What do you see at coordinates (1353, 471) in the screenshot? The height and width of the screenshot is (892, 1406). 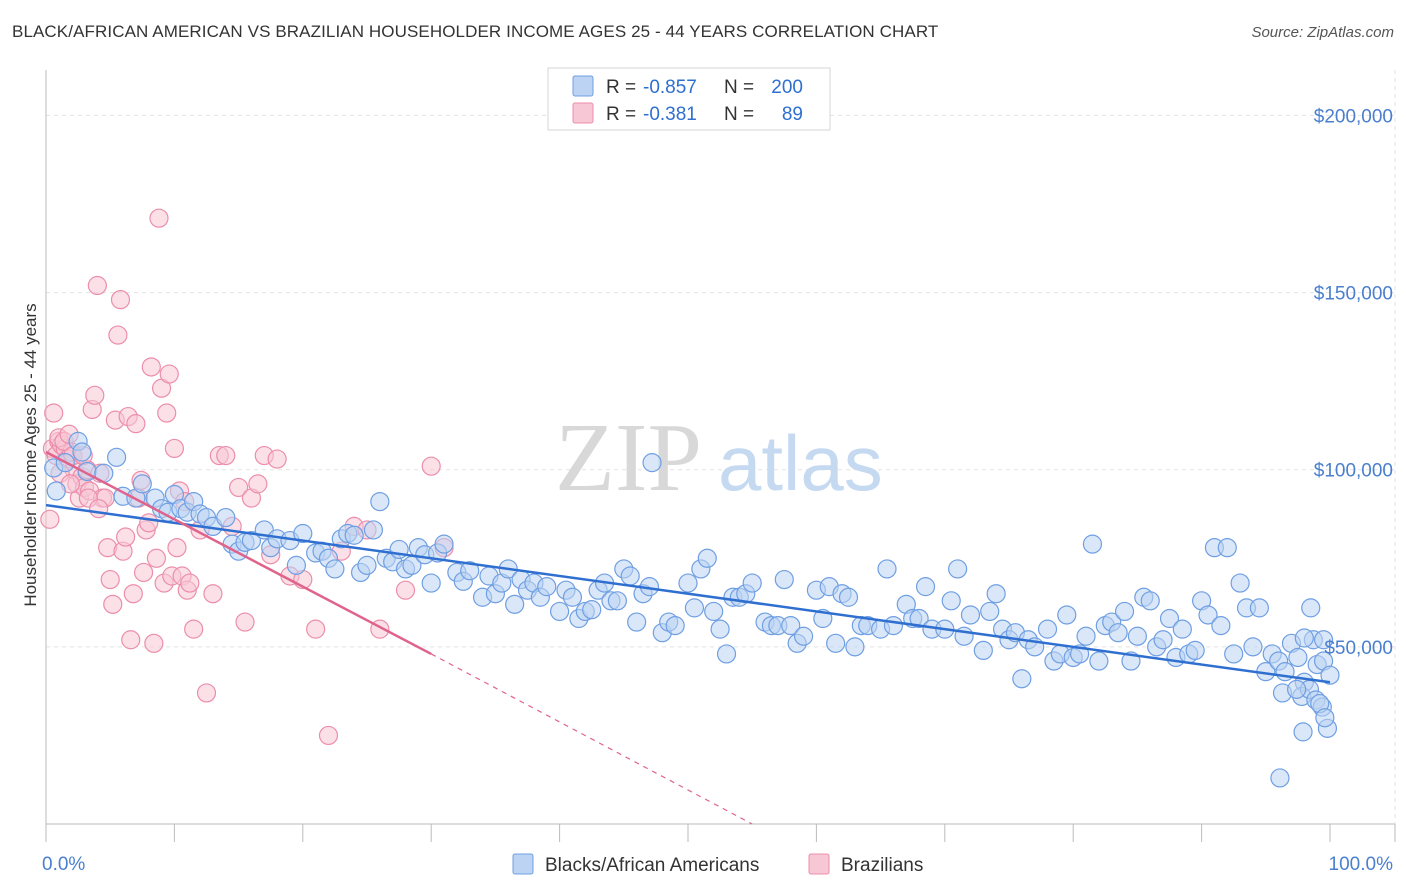 I see `y-tick-label-1: $100,000` at bounding box center [1353, 471].